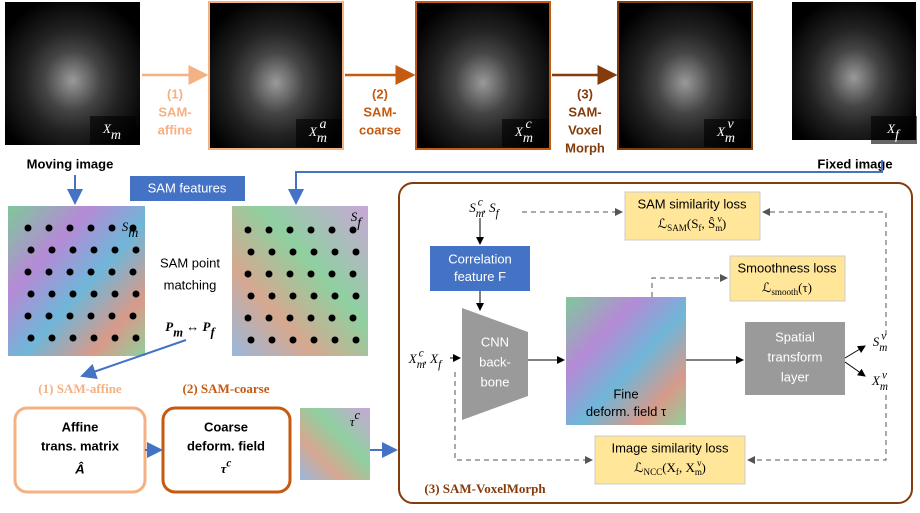 This screenshot has width=920, height=513. Describe the element at coordinates (133, 359) in the screenshot. I see `arrow` at that location.